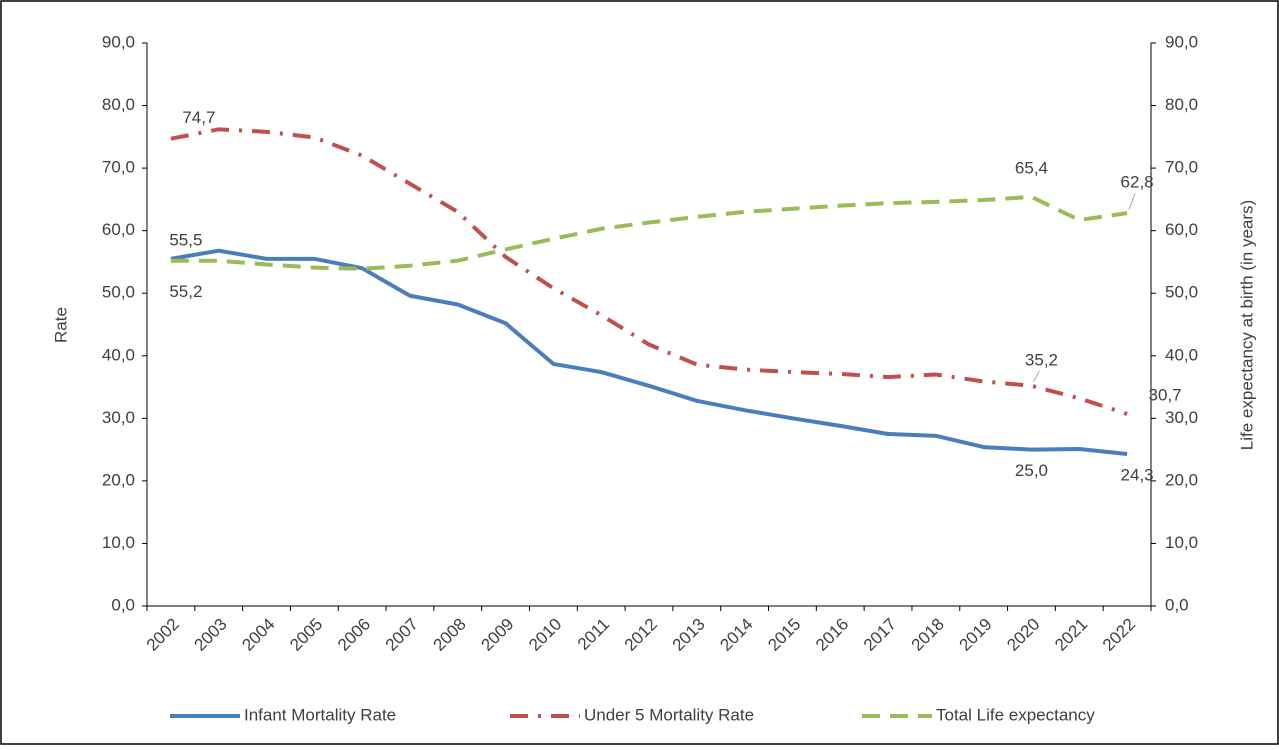 This screenshot has width=1279, height=750. What do you see at coordinates (118, 104) in the screenshot?
I see `y-tick-label: 80,0` at bounding box center [118, 104].